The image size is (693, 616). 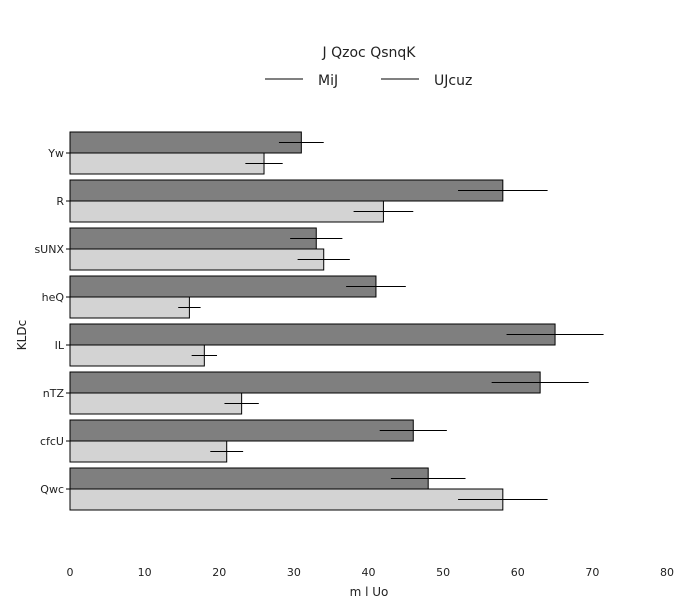 I want to click on bar-2-Qwc, so click(x=286, y=499).